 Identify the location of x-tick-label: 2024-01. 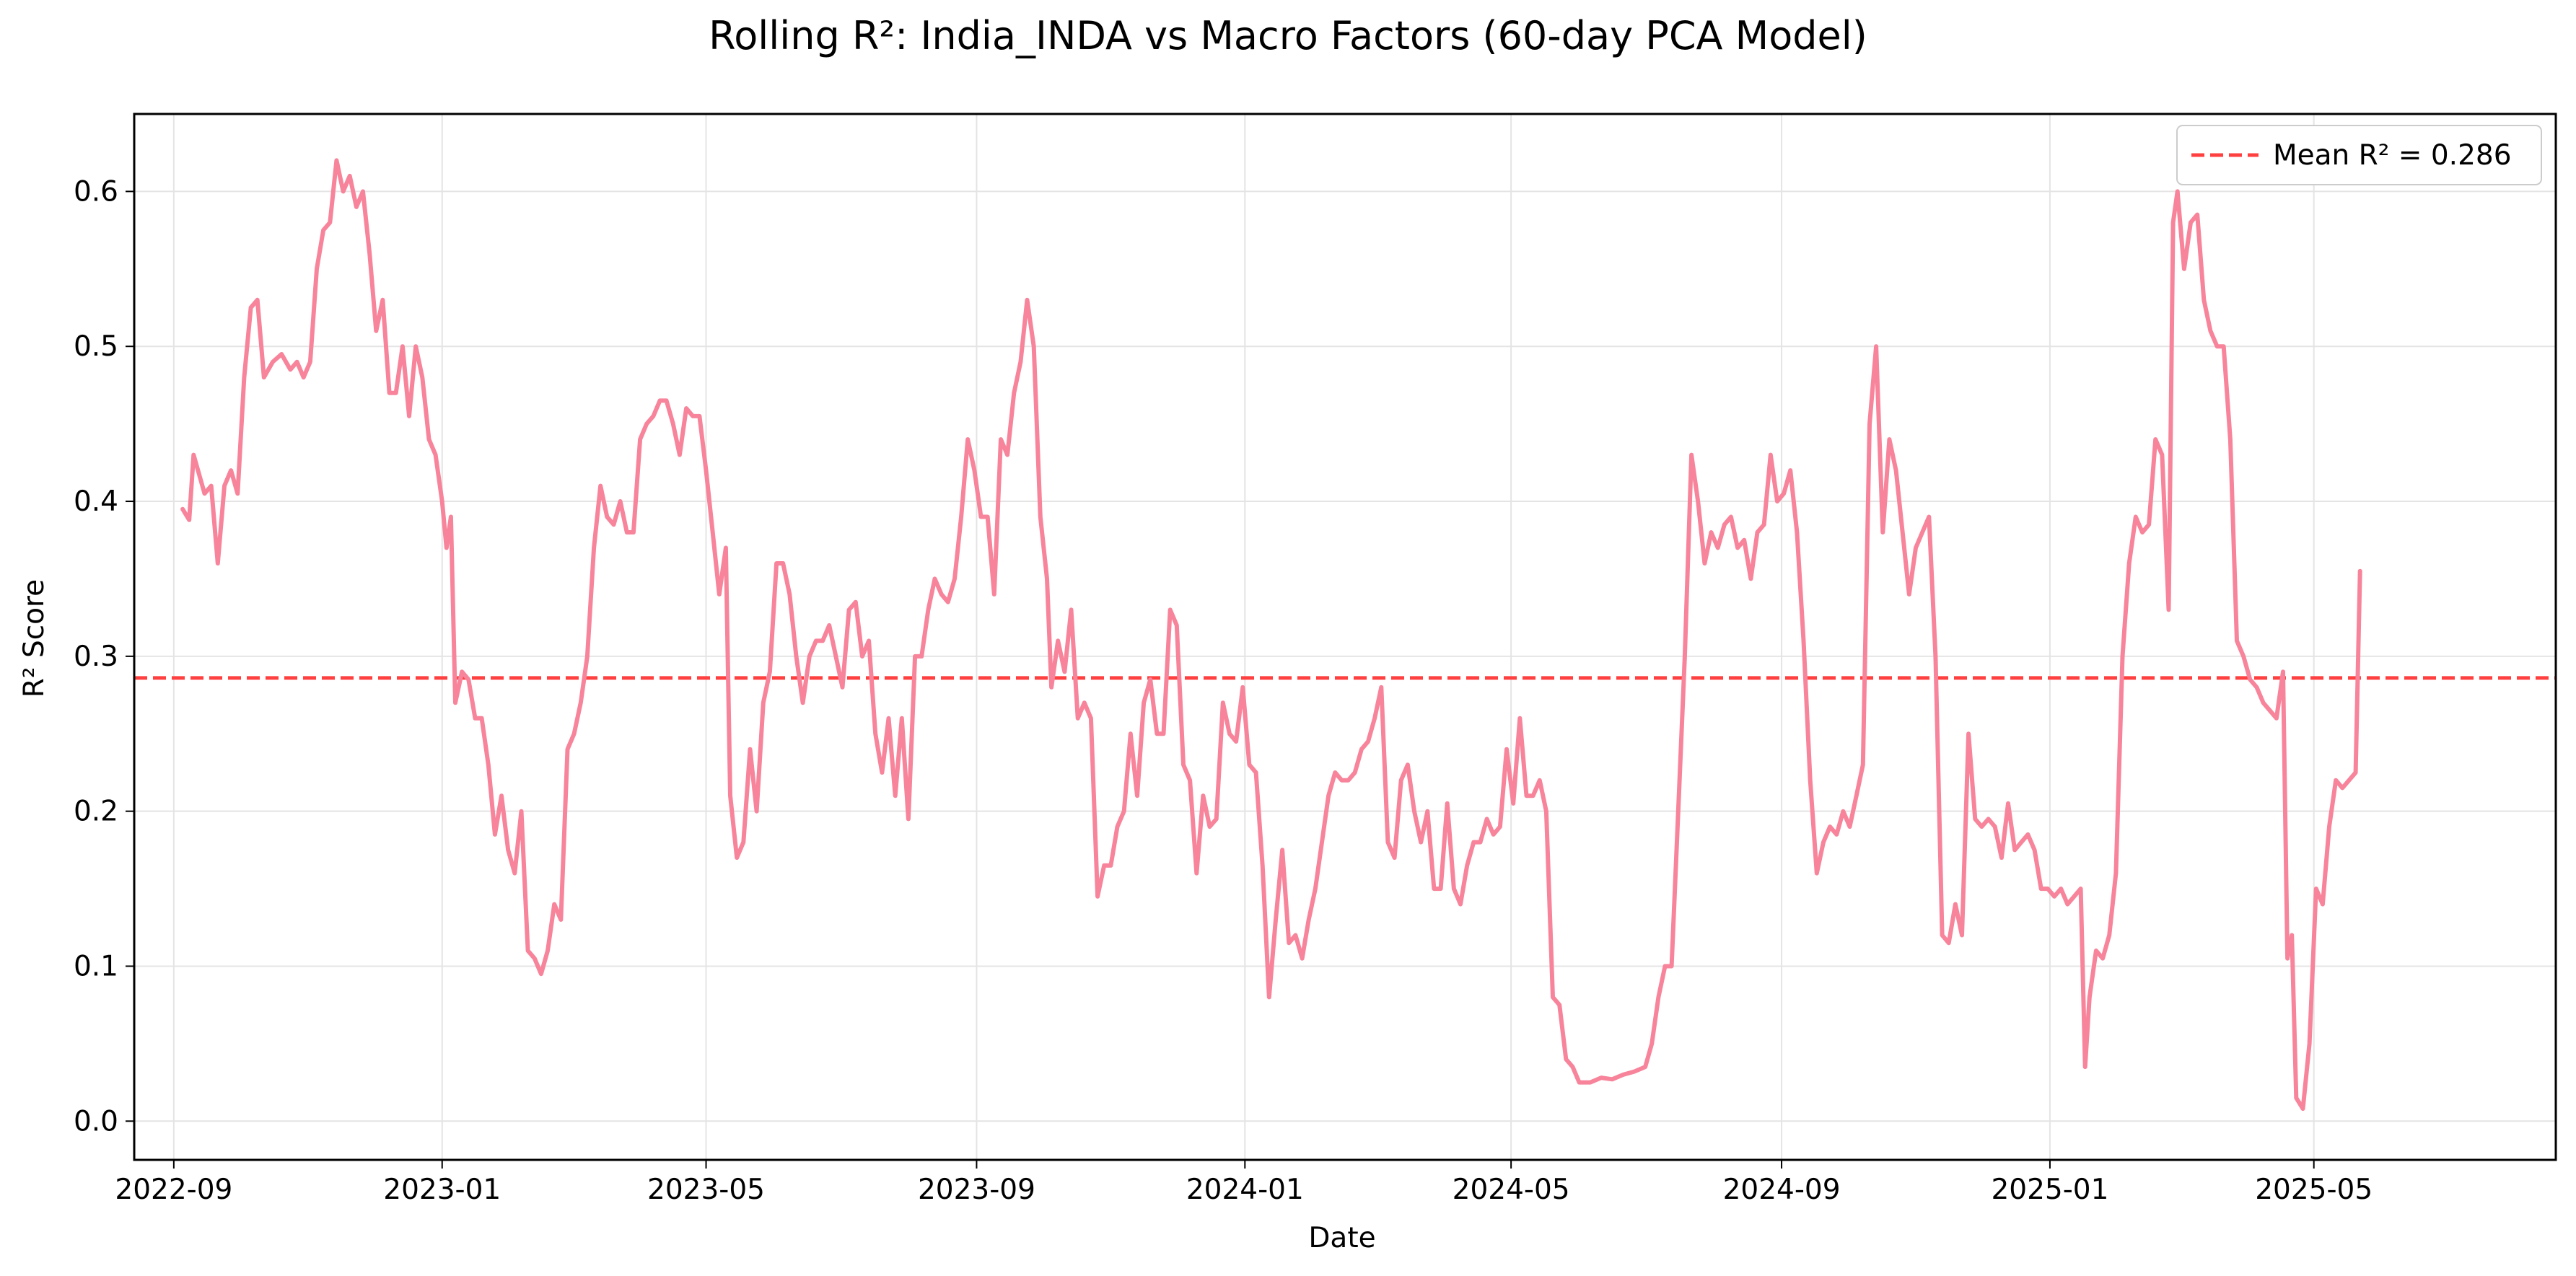
(1245, 1190).